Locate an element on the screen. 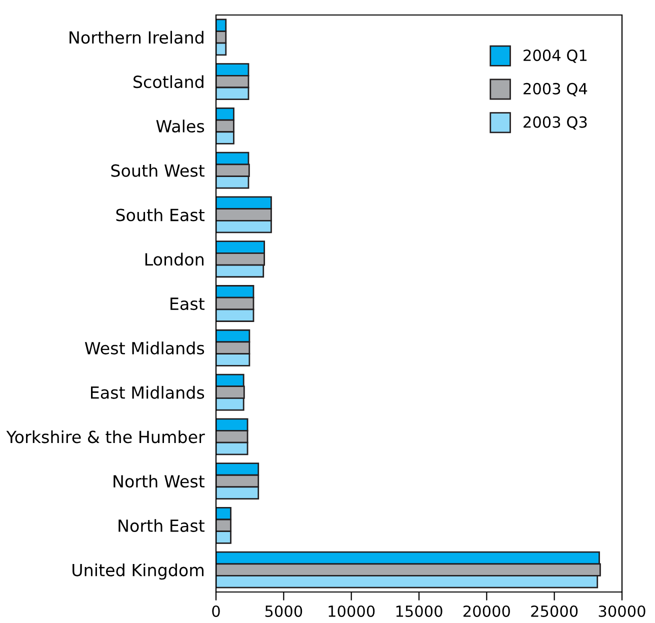 This screenshot has width=655, height=623. x-tick-label: 25000 is located at coordinates (554, 611).